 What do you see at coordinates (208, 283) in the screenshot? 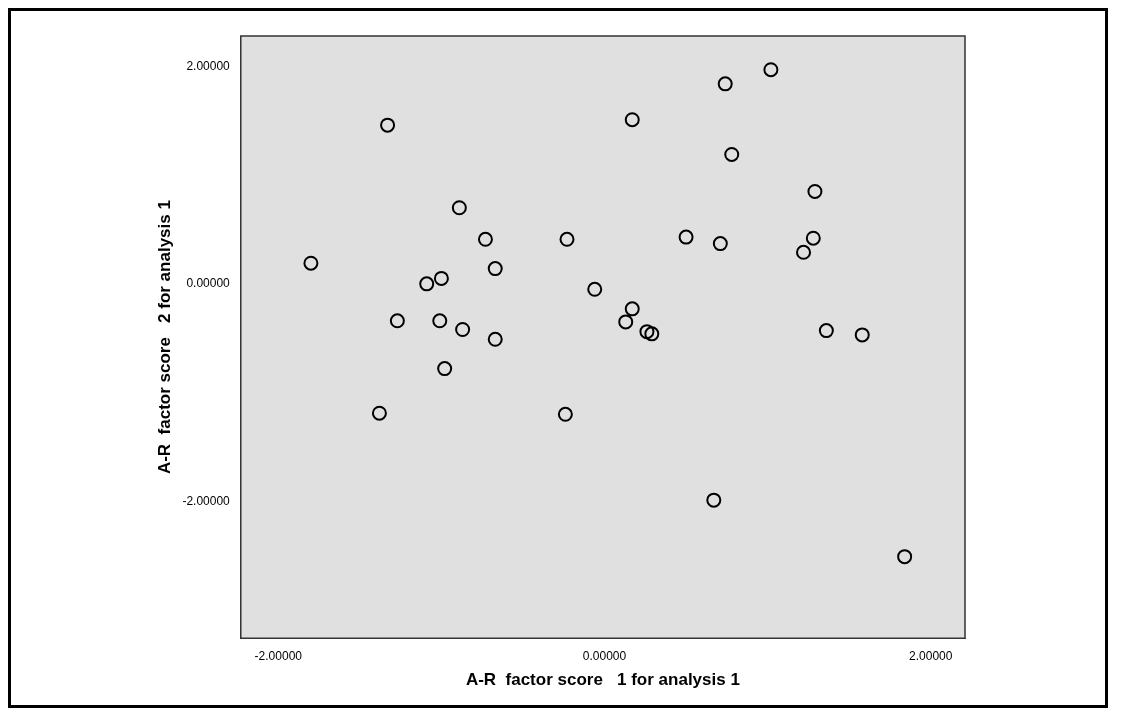
I see `y-tick-label: 0.00000` at bounding box center [208, 283].